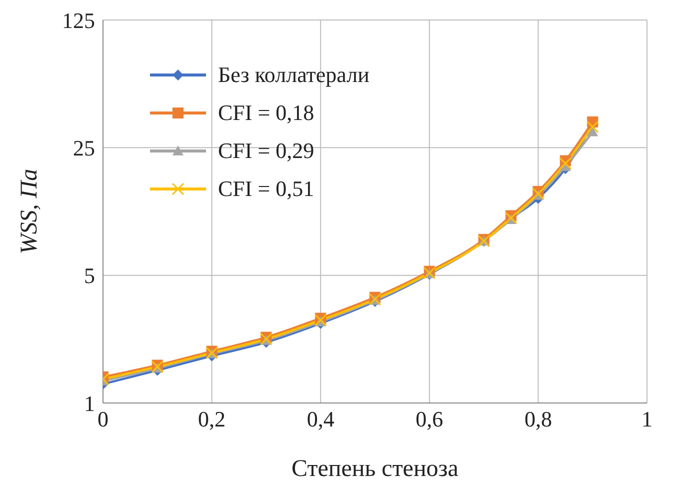  I want to click on x-tick-label: 1, so click(647, 419).